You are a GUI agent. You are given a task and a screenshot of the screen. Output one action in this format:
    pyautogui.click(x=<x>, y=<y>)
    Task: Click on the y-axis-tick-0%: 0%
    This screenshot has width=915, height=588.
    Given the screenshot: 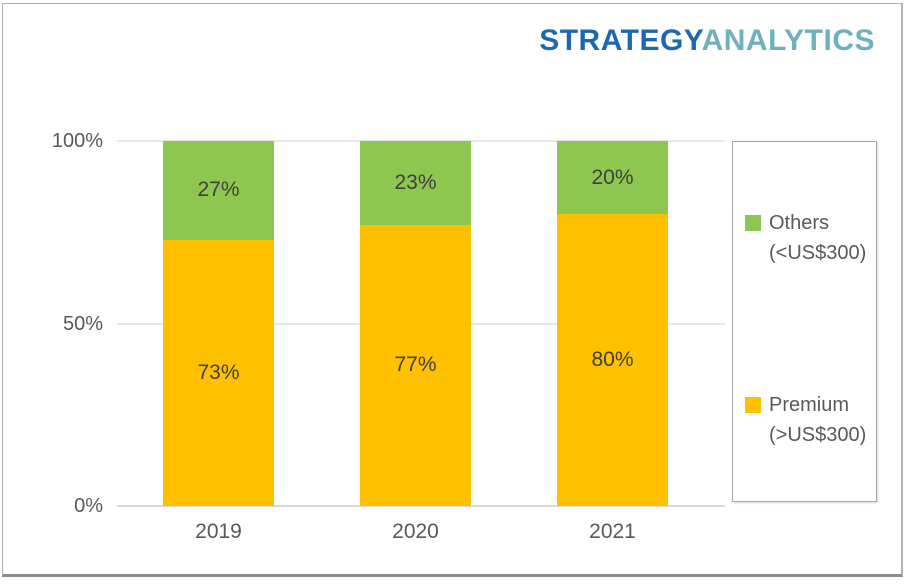 What is the action you would take?
    pyautogui.click(x=88, y=506)
    